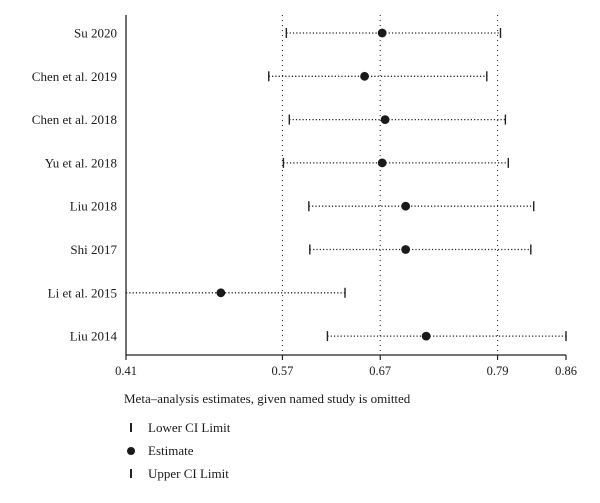  Describe the element at coordinates (93, 249) in the screenshot. I see `study-label: Shi 2017` at that location.